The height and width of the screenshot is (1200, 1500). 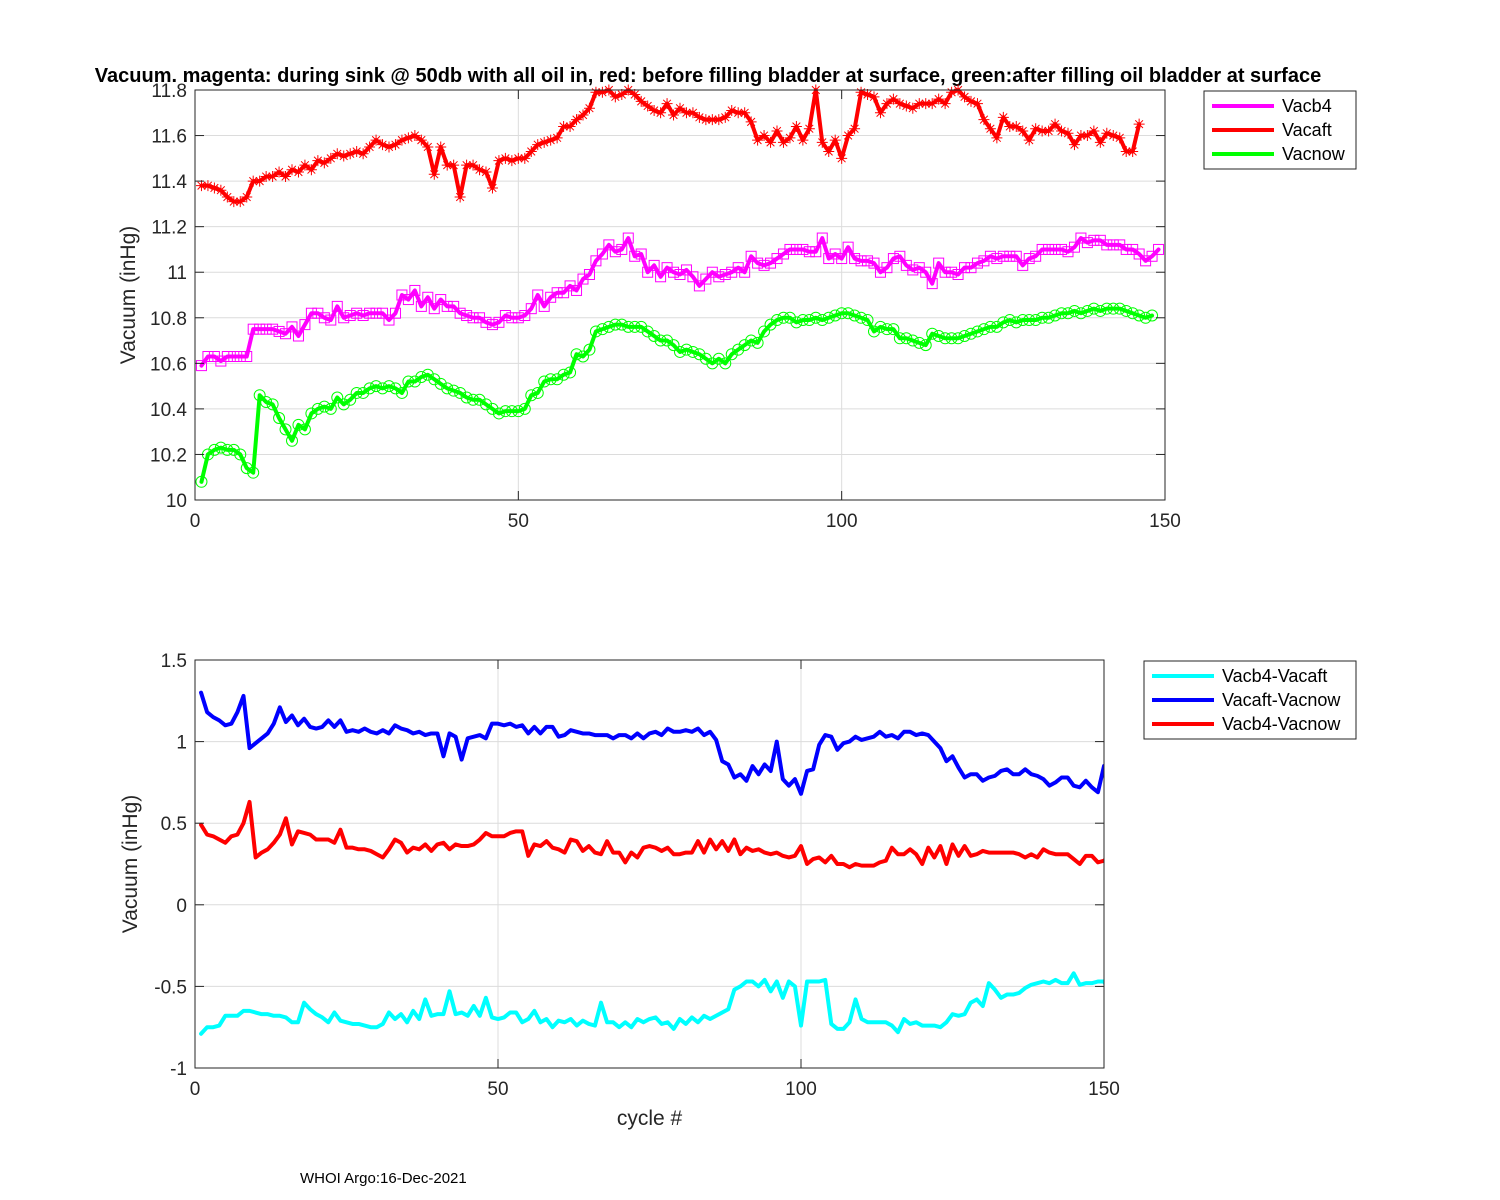 What do you see at coordinates (128, 295) in the screenshot?
I see `y-axis-label: Vacuum (inHg)` at bounding box center [128, 295].